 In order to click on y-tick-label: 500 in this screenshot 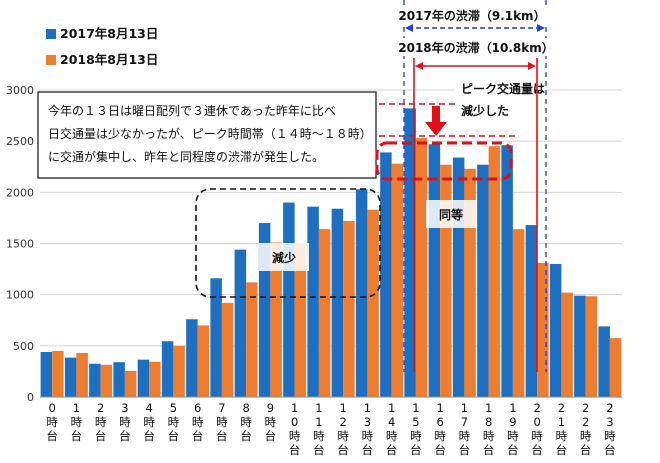, I will do `click(23, 346)`.